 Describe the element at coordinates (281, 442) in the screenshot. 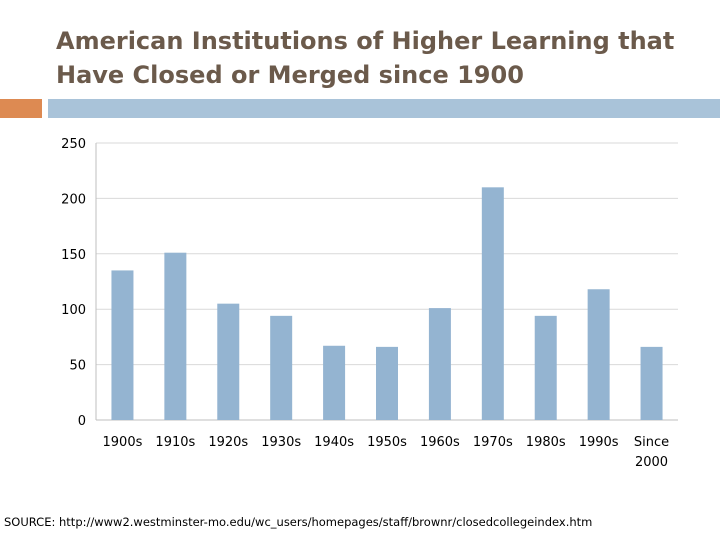

I see `x-category-label: 1930s` at that location.